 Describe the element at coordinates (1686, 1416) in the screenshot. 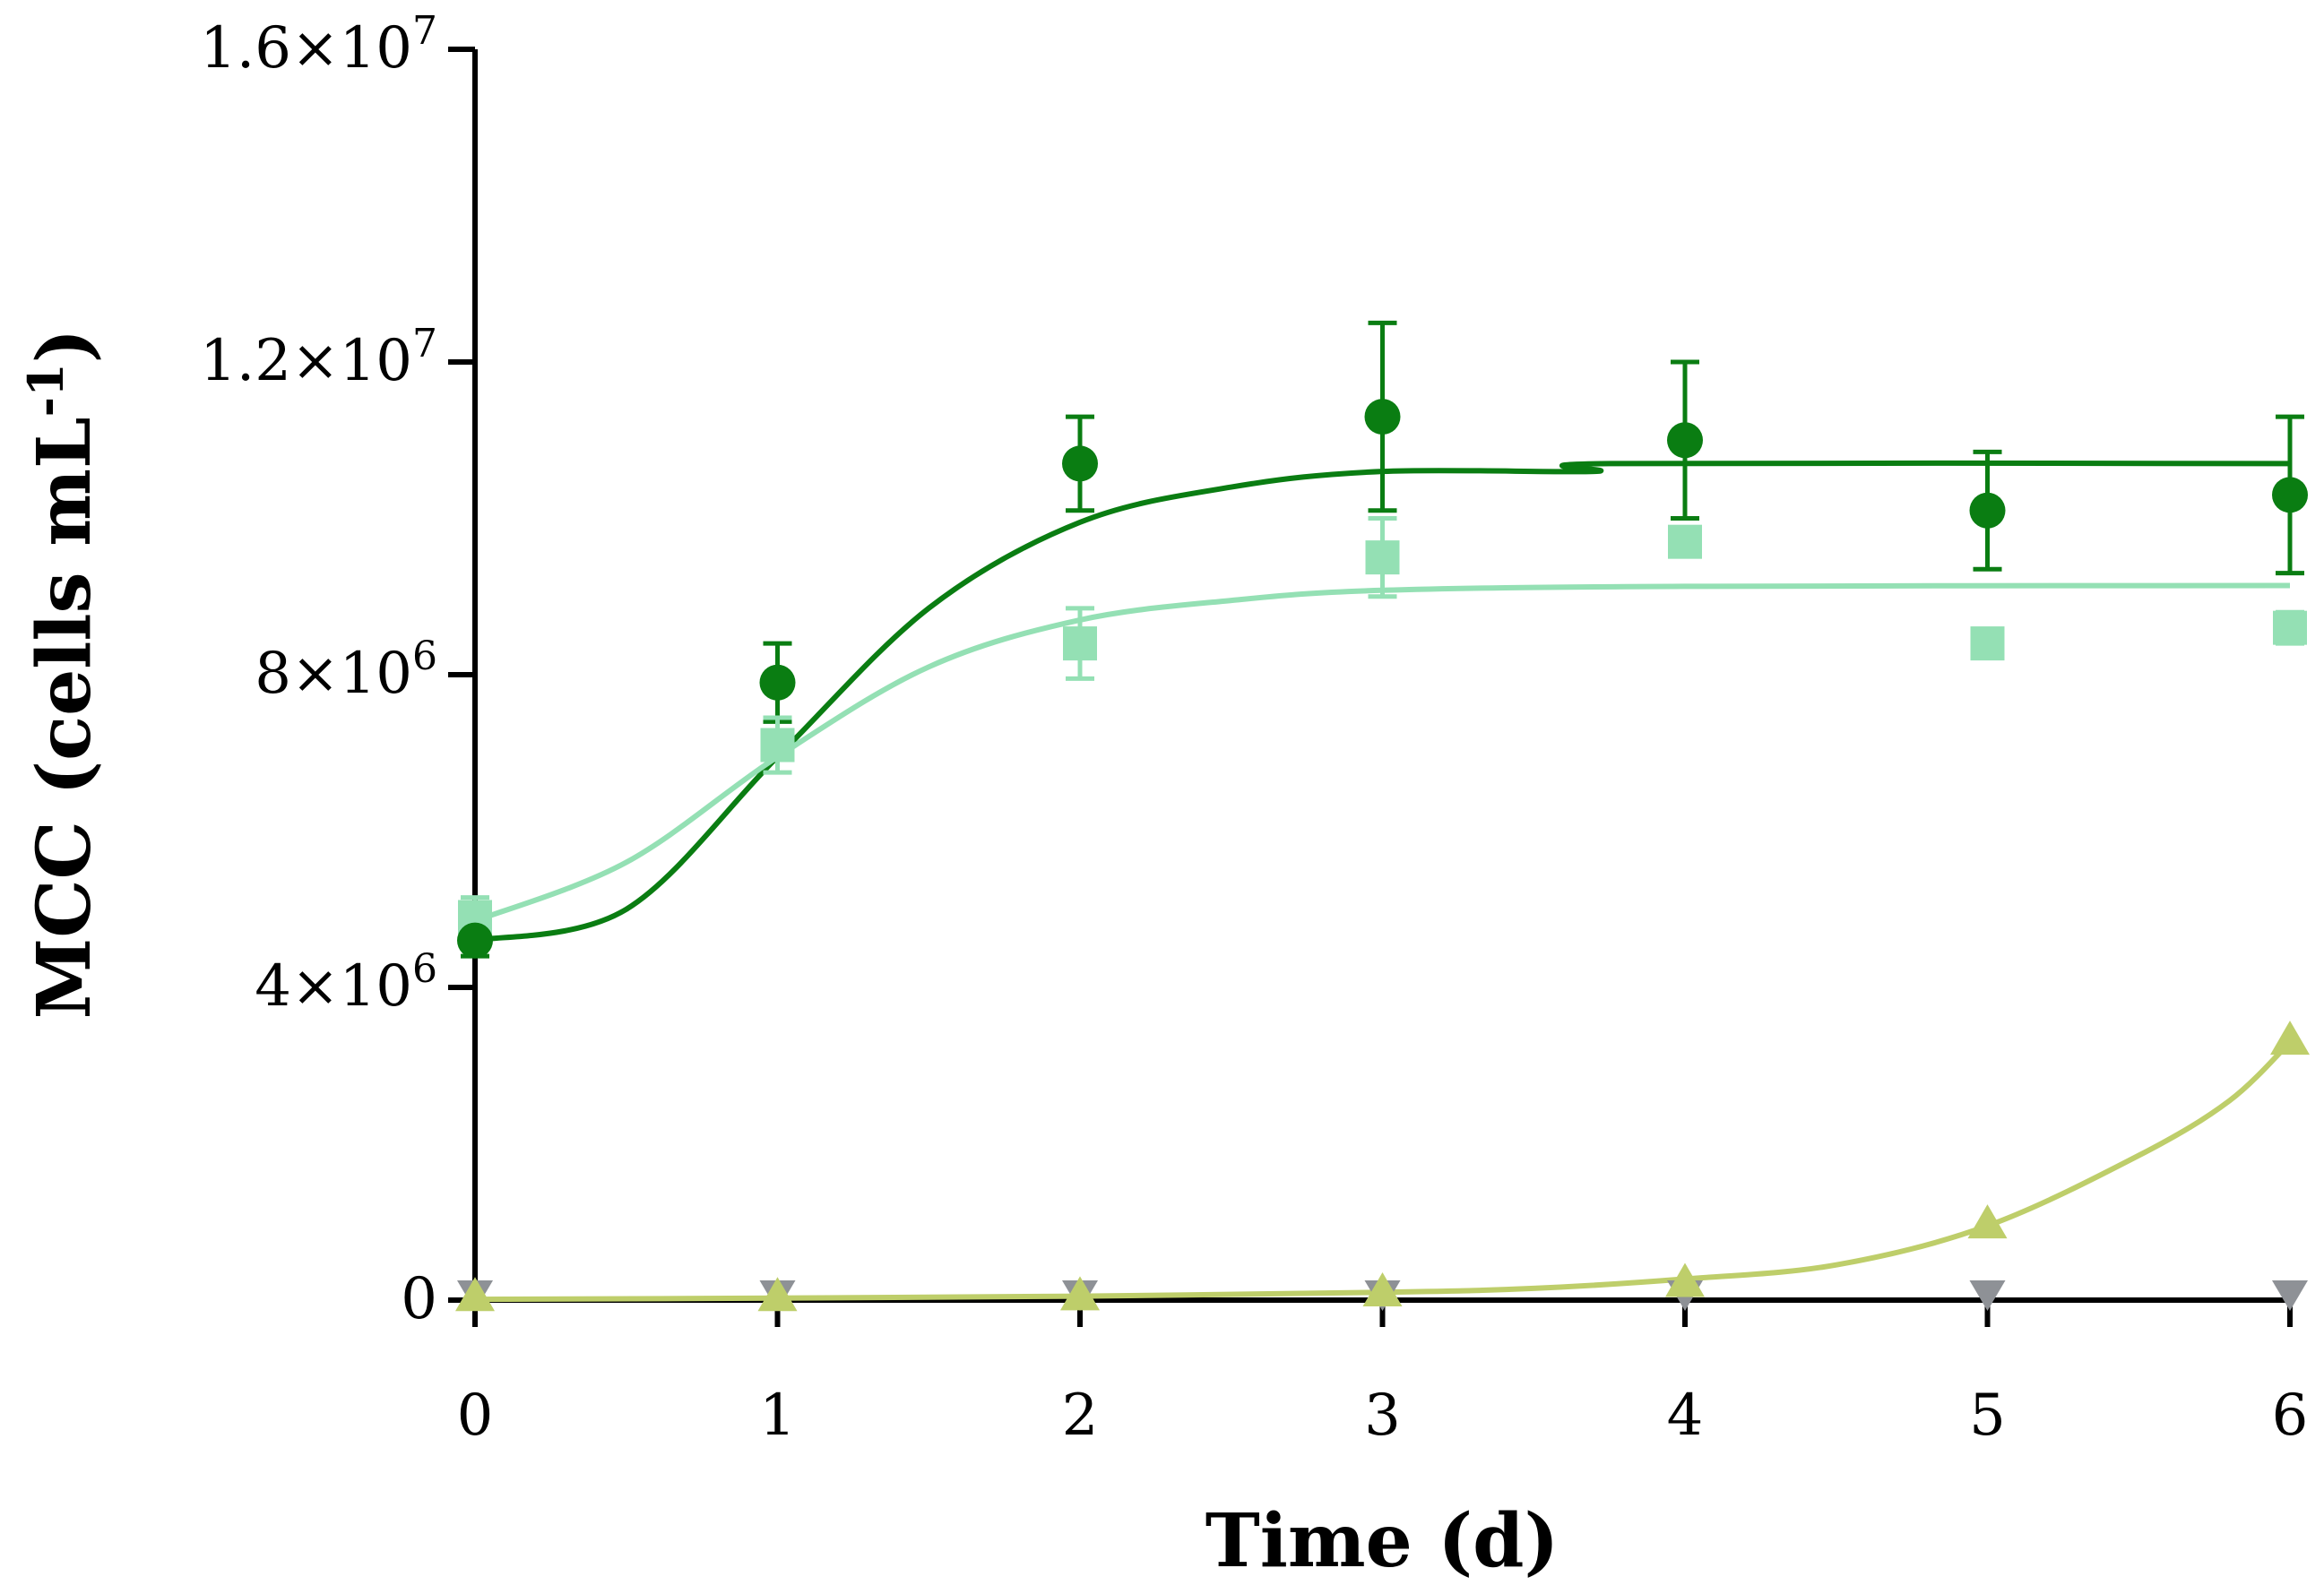

I see `x-tick-label: 4` at that location.